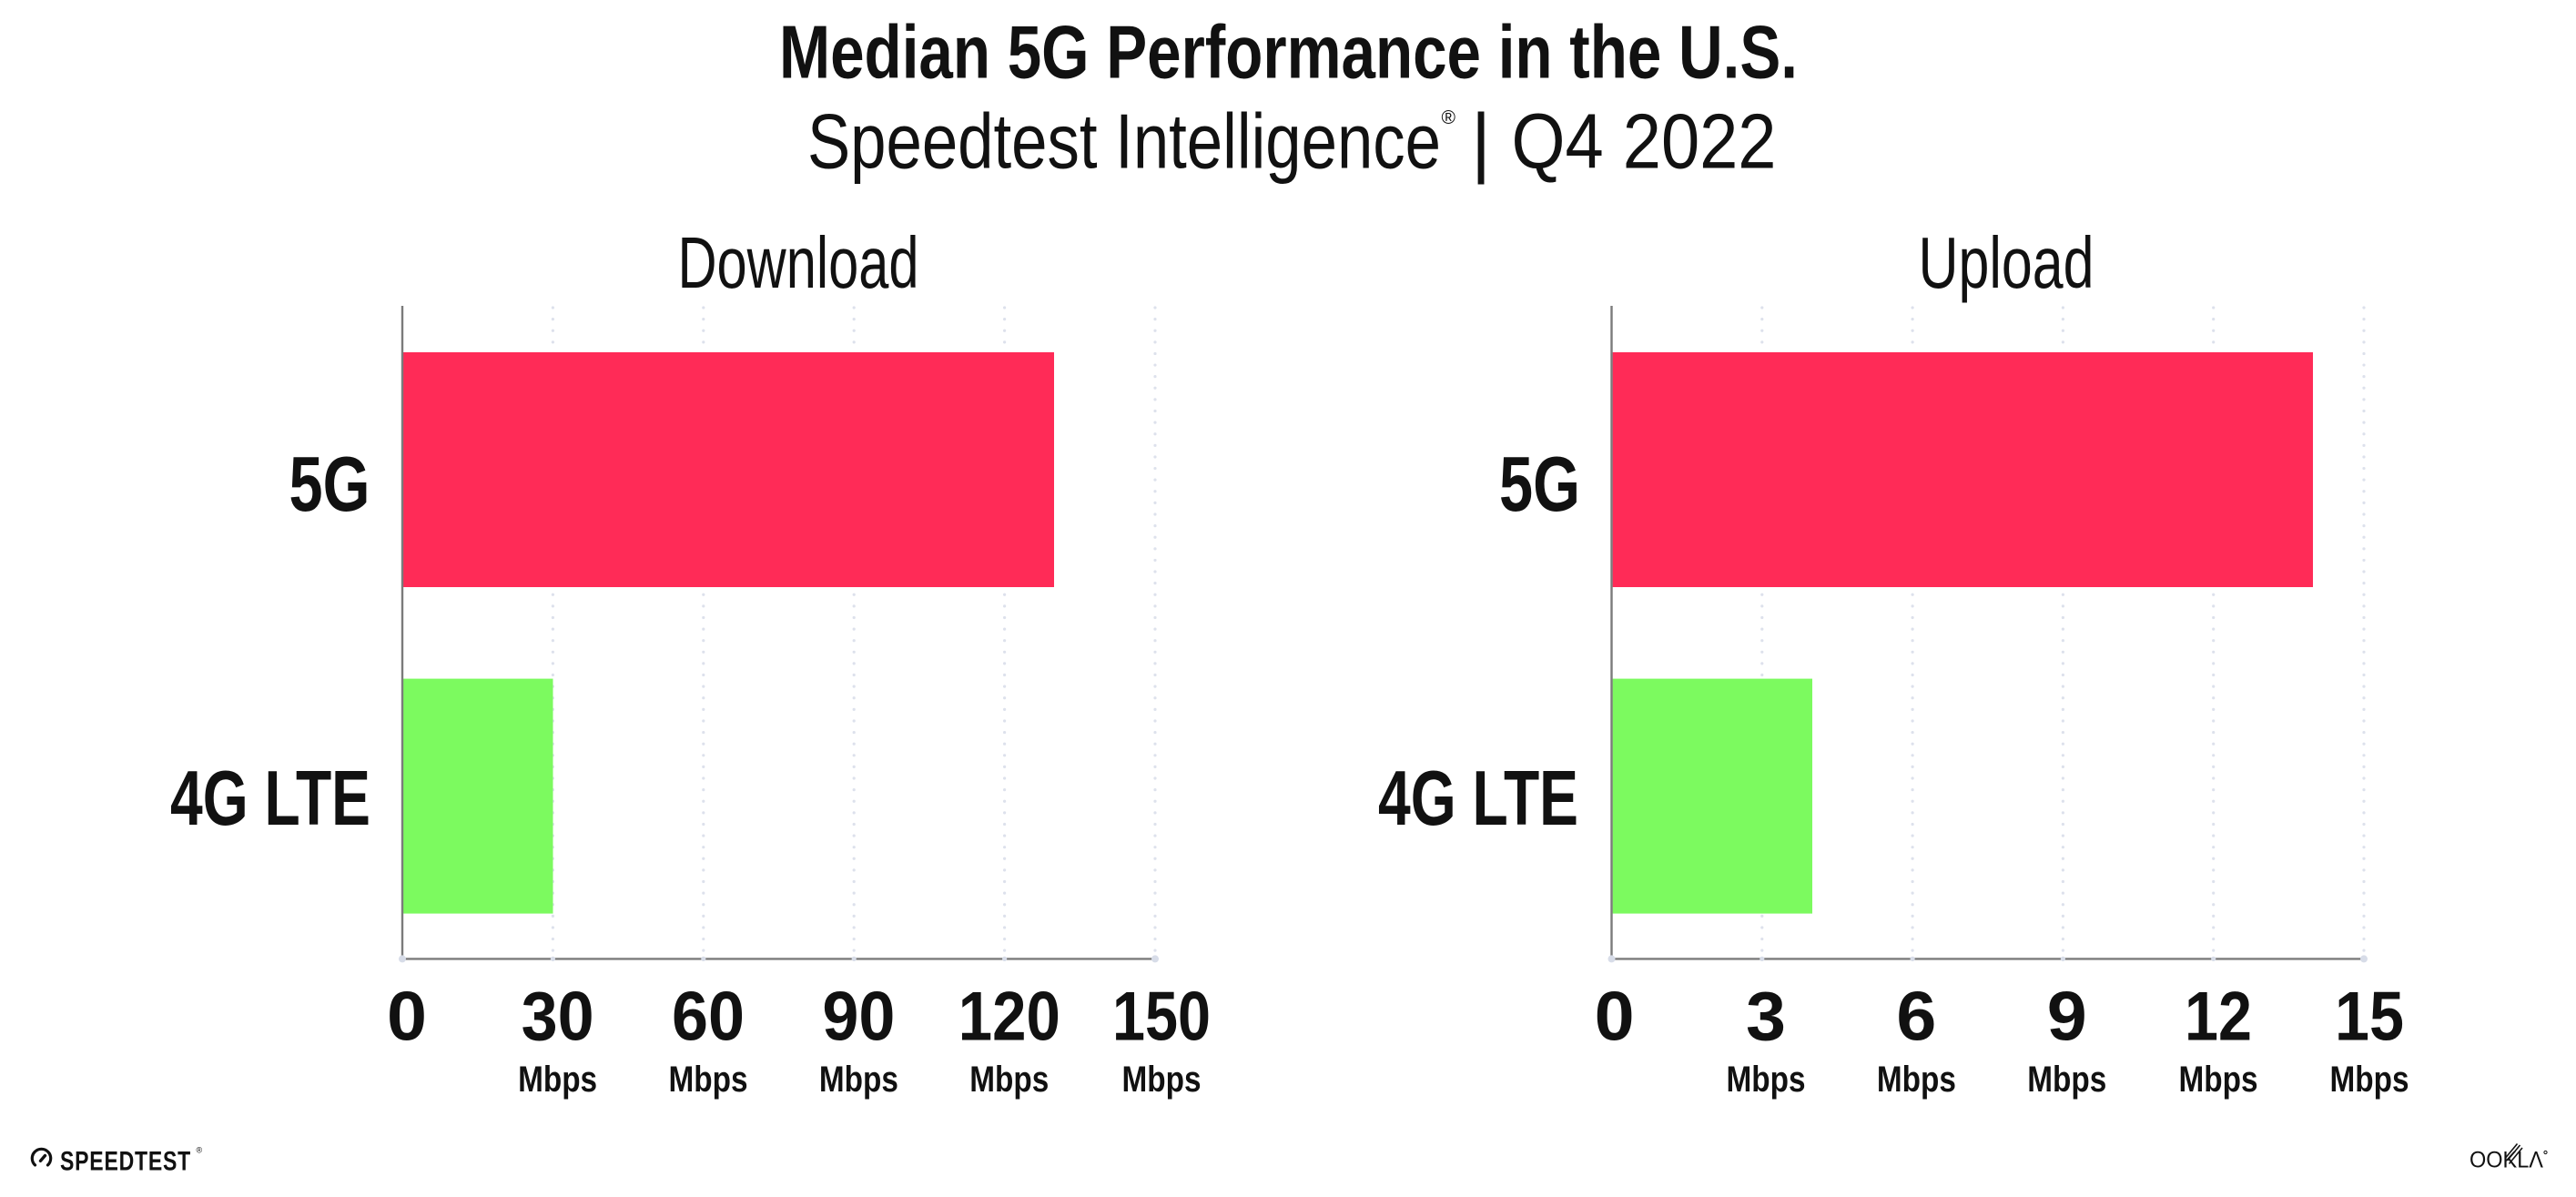 This screenshot has width=2576, height=1197. Describe the element at coordinates (1916, 1018) in the screenshot. I see `svg-text: 6` at that location.